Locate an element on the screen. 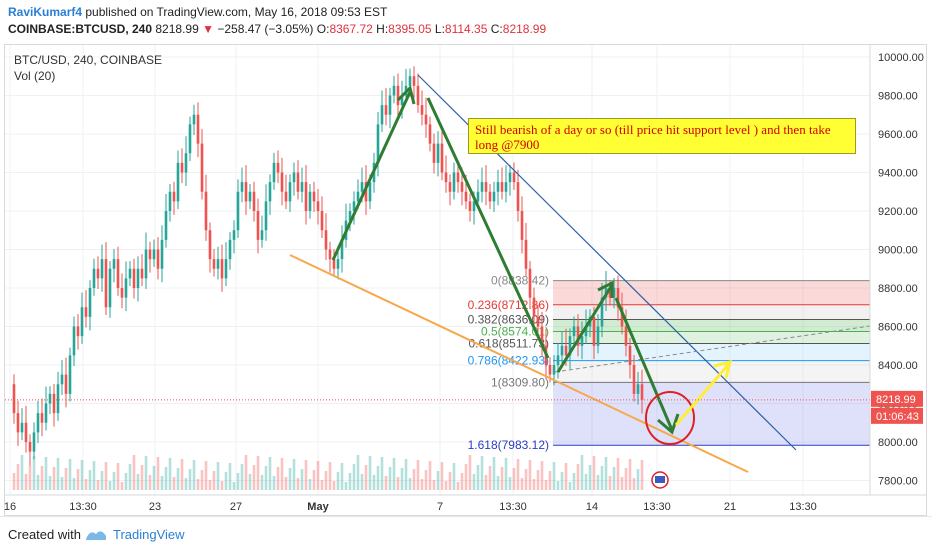 Image resolution: width=932 pixels, height=551 pixels. x-tick-label: 13:30 is located at coordinates (83, 507).